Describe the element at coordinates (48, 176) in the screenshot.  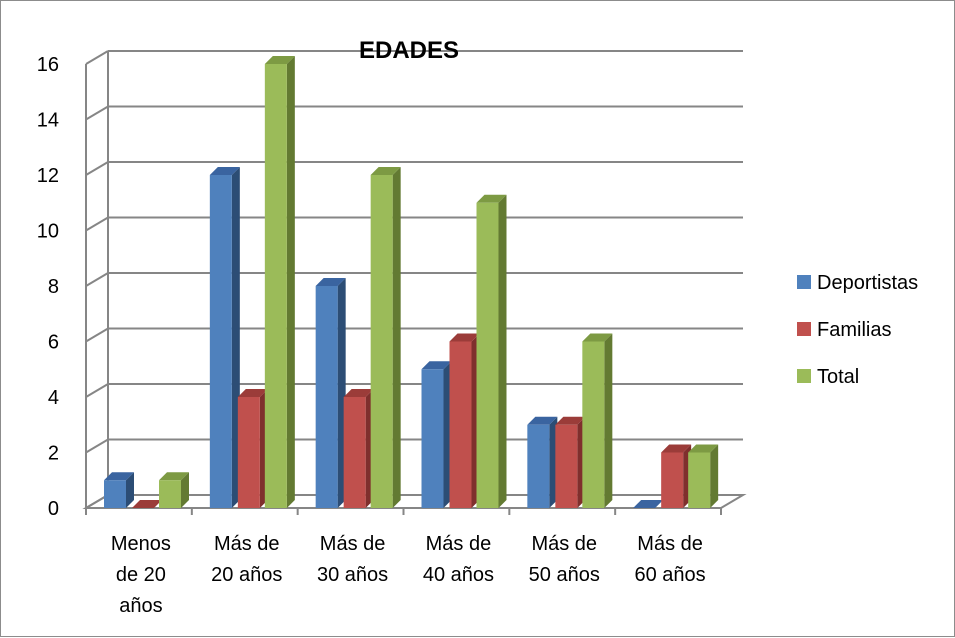
I see `y-tick-label-12: 12` at that location.